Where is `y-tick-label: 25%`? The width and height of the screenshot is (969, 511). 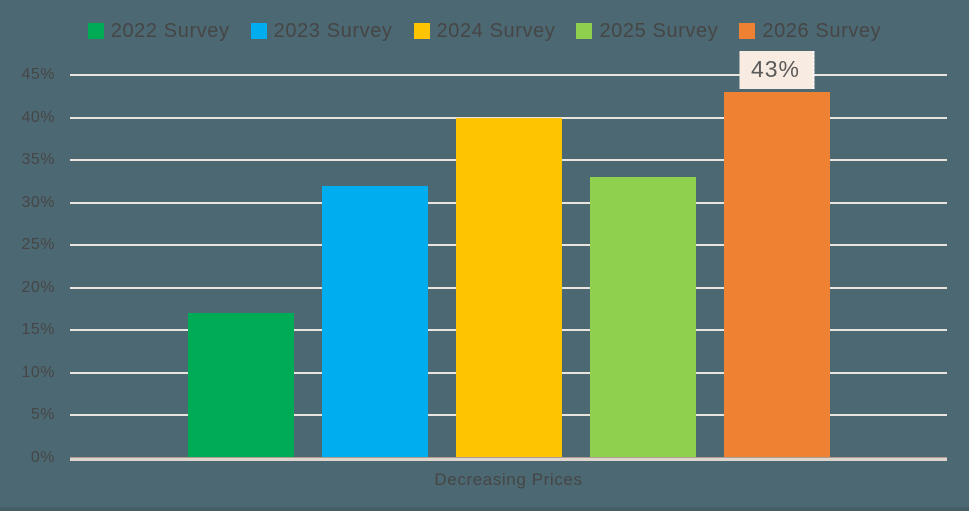 y-tick-label: 25% is located at coordinates (38, 245).